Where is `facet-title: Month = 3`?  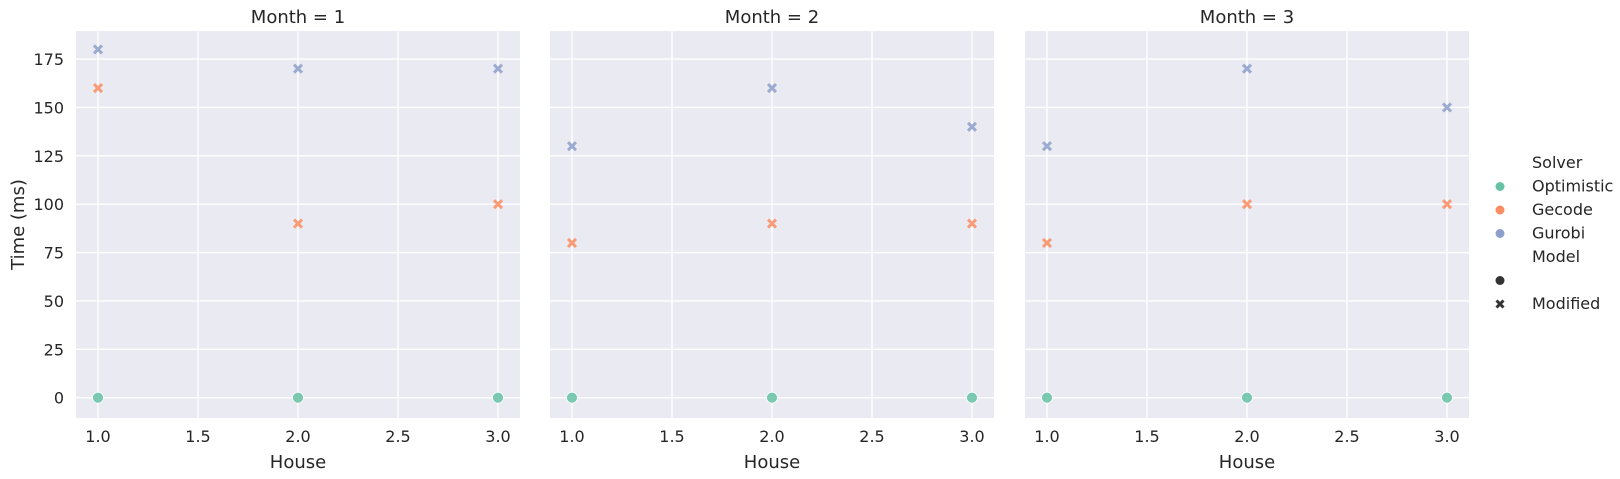
facet-title: Month = 3 is located at coordinates (1247, 17).